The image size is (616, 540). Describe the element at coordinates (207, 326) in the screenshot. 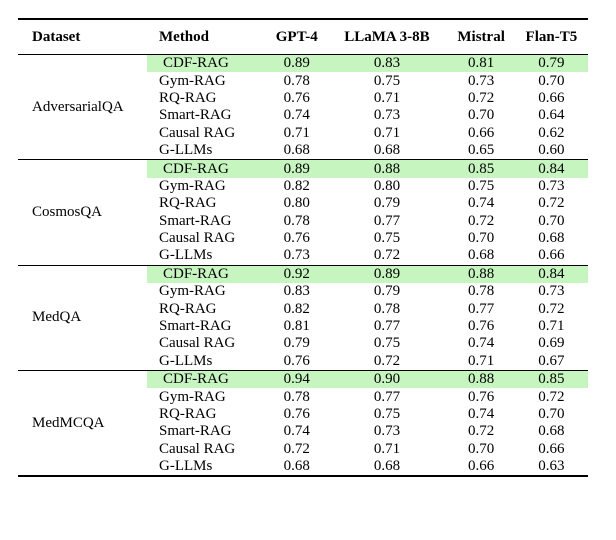

I see `method-cell: Smart-RAG` at that location.